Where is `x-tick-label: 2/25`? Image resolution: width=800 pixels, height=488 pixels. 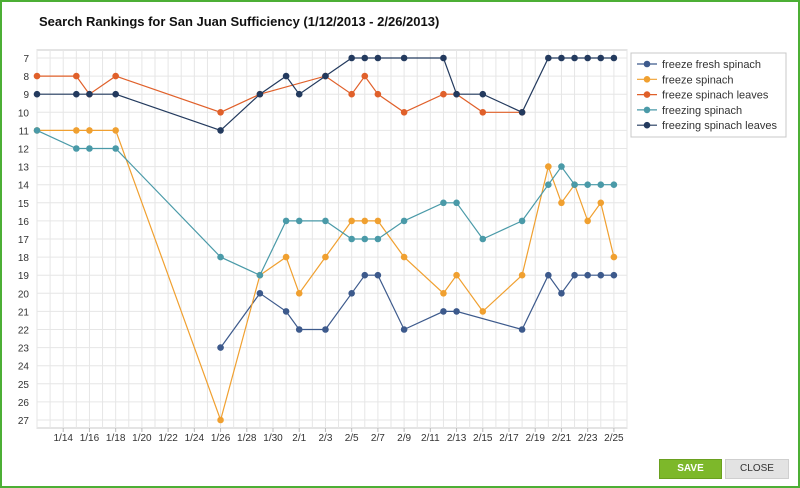
x-tick-label: 2/25 is located at coordinates (614, 438).